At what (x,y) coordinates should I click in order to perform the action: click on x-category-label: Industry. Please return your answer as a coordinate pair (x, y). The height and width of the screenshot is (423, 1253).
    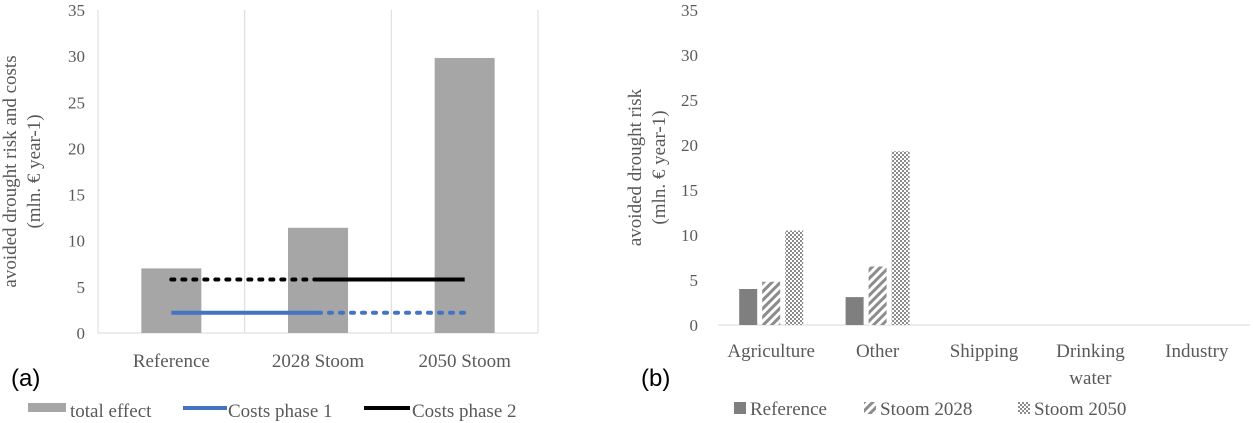
    Looking at the image, I should click on (1197, 351).